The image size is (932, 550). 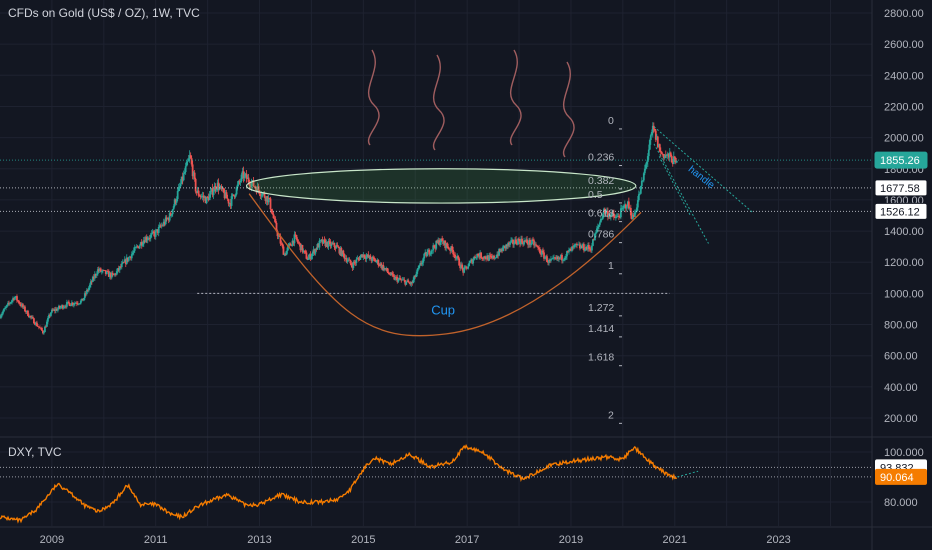 What do you see at coordinates (339, 484) in the screenshot?
I see `dxy-line` at bounding box center [339, 484].